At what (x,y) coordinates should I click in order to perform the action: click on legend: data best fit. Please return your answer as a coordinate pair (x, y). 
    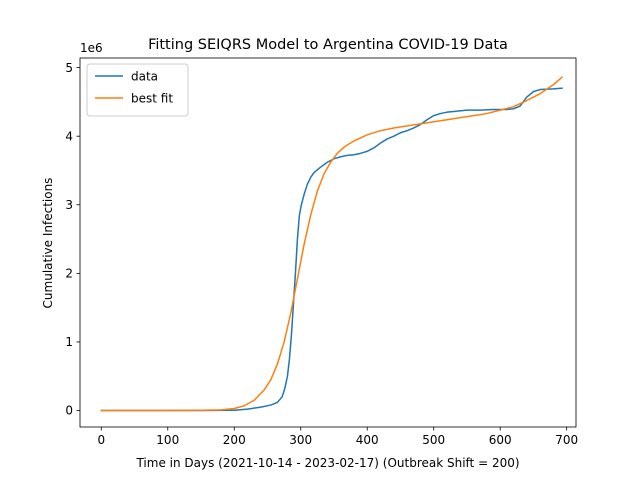
    Looking at the image, I should click on (137, 90).